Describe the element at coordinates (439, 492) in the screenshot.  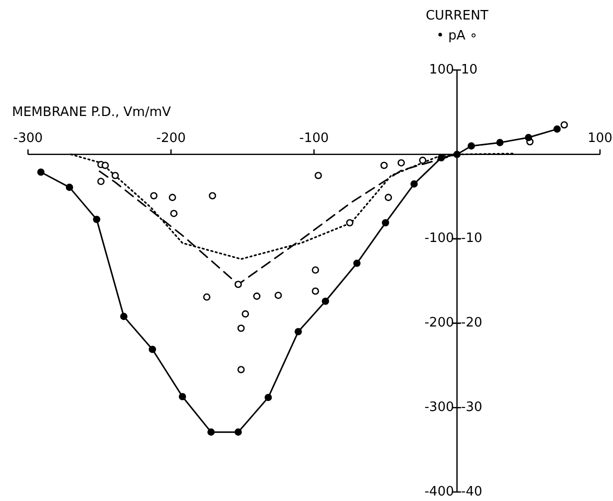
I see `y-tick-label: -400` at that location.